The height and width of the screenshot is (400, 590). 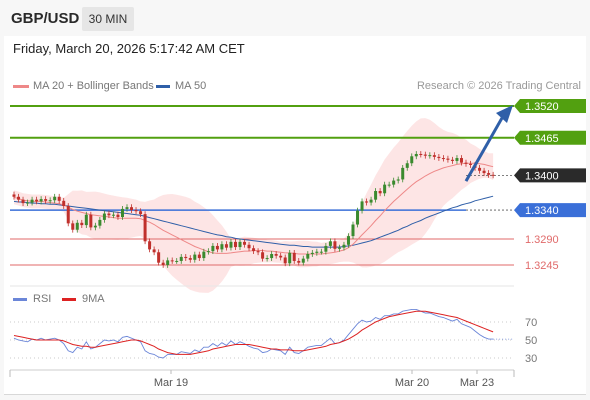 I want to click on ma50-line, so click(x=253, y=221).